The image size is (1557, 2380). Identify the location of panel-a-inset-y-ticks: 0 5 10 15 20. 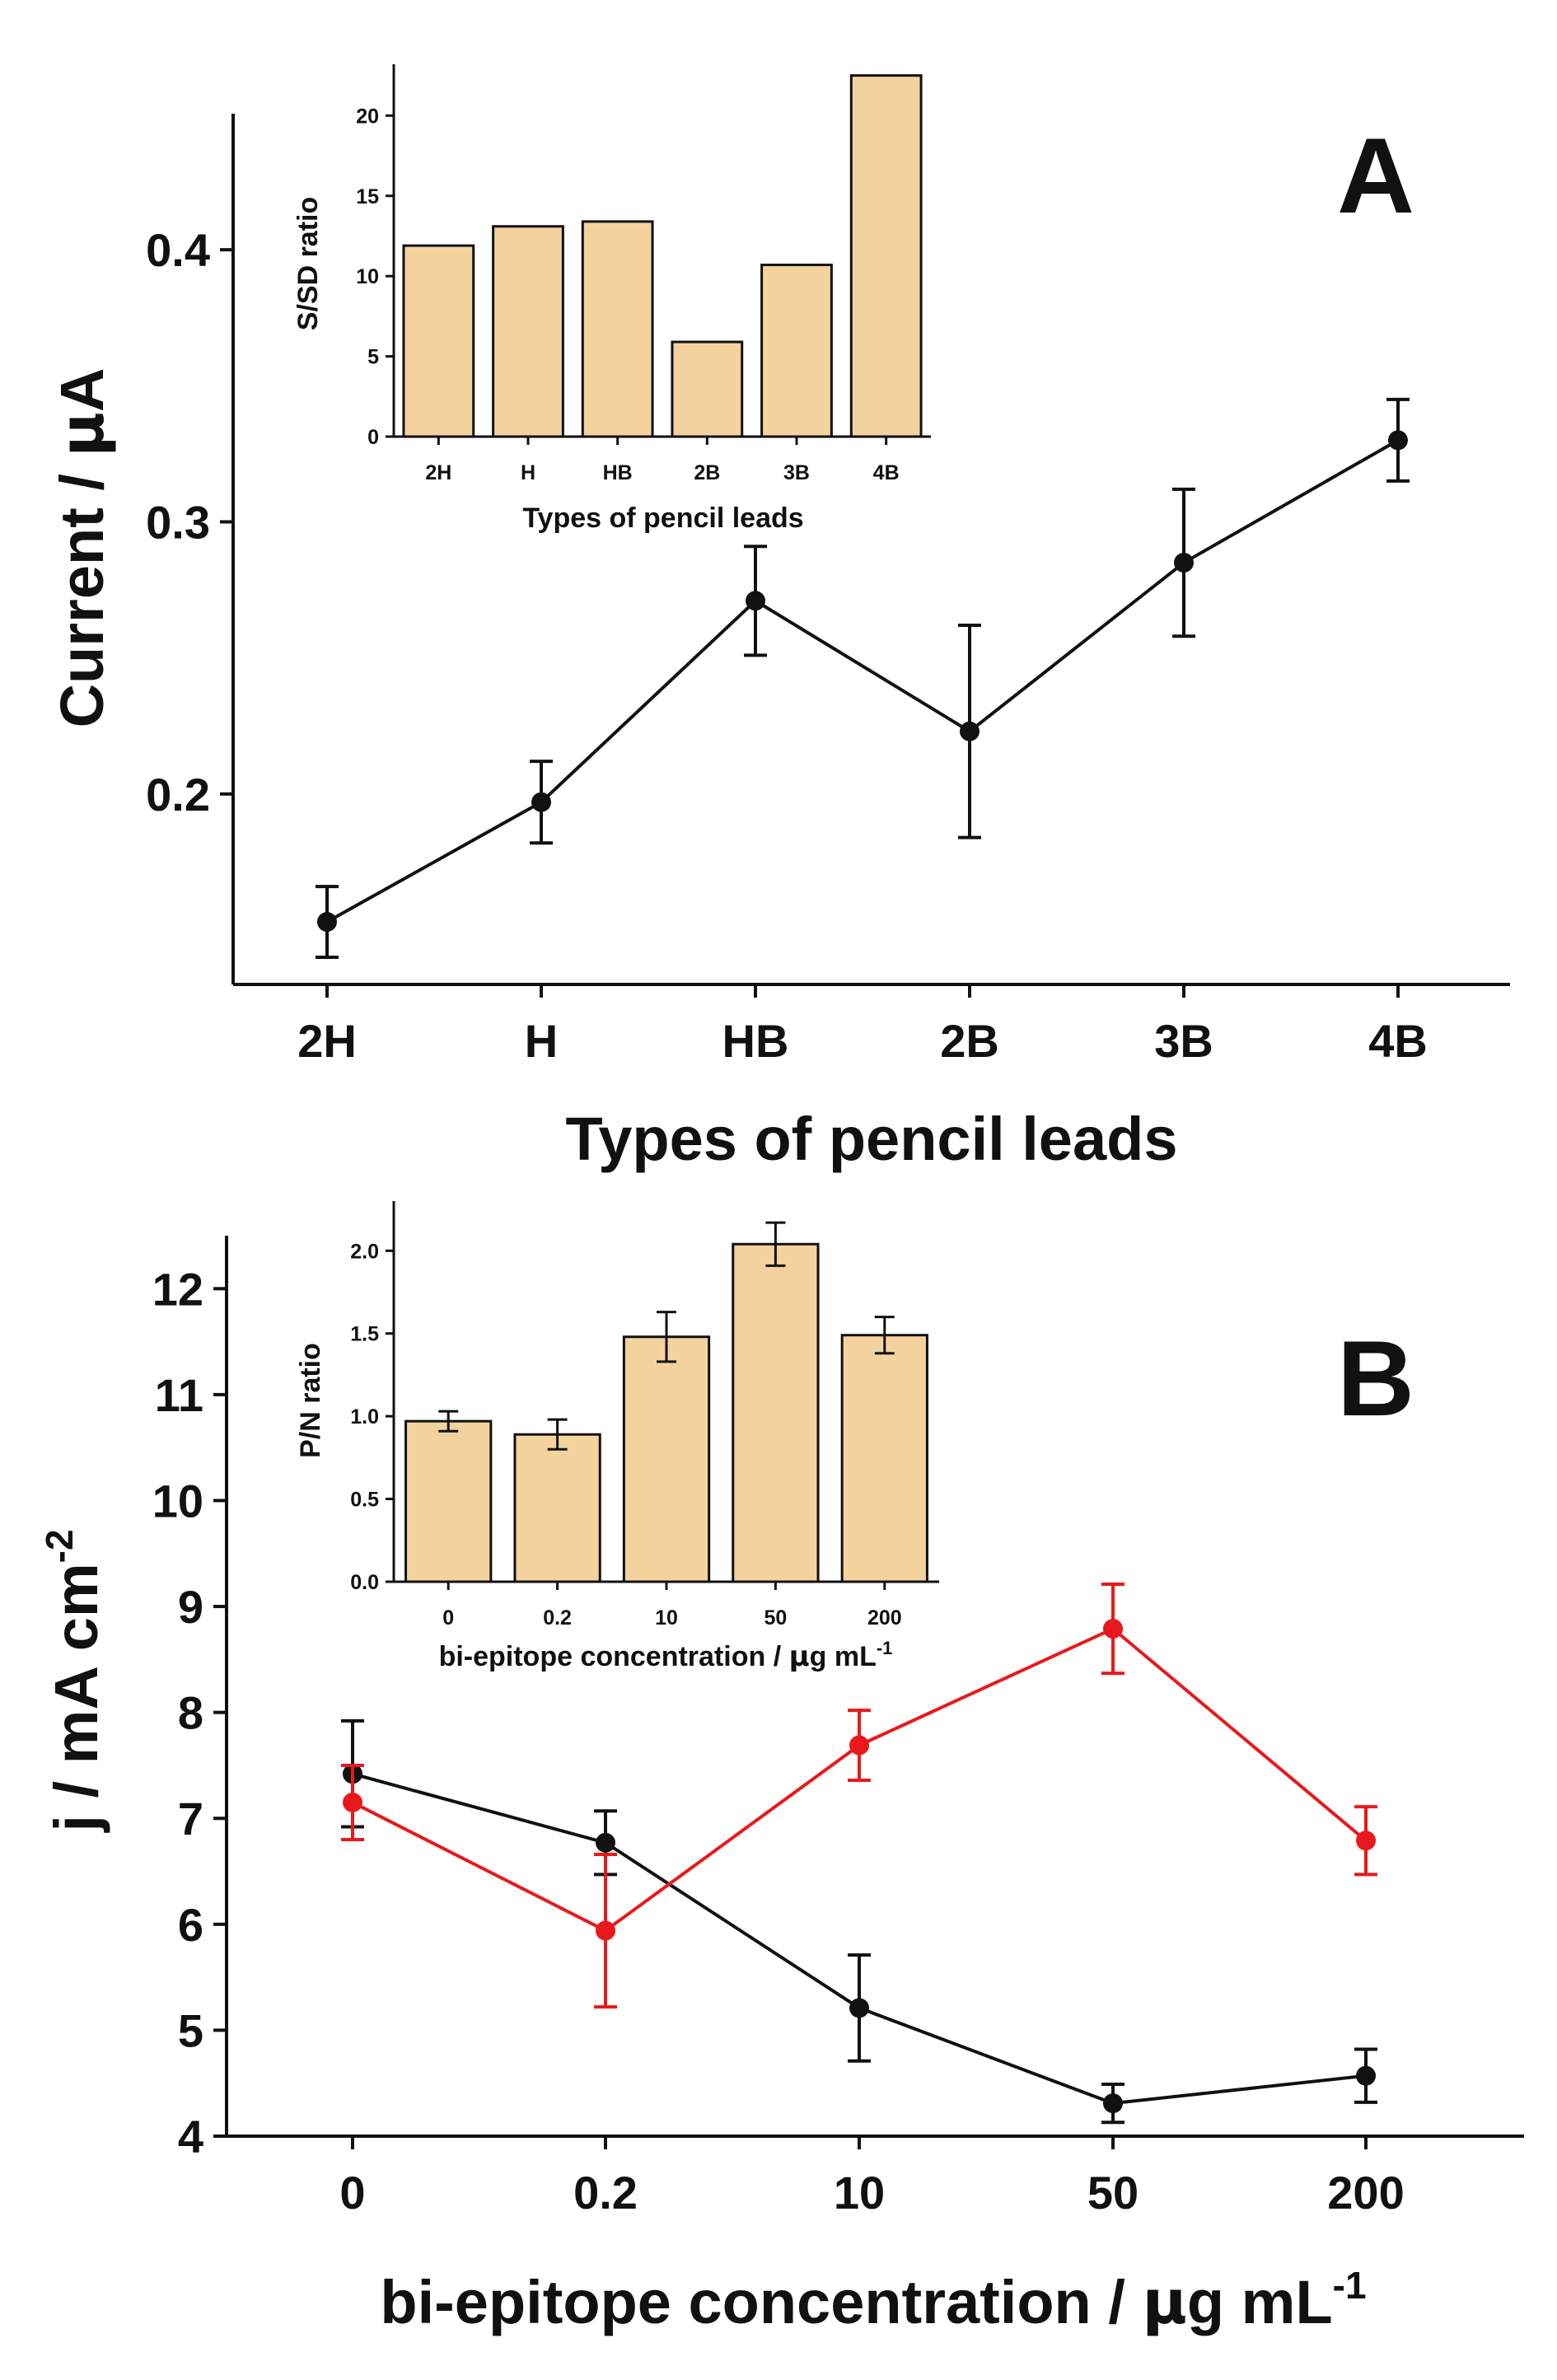
(375, 277).